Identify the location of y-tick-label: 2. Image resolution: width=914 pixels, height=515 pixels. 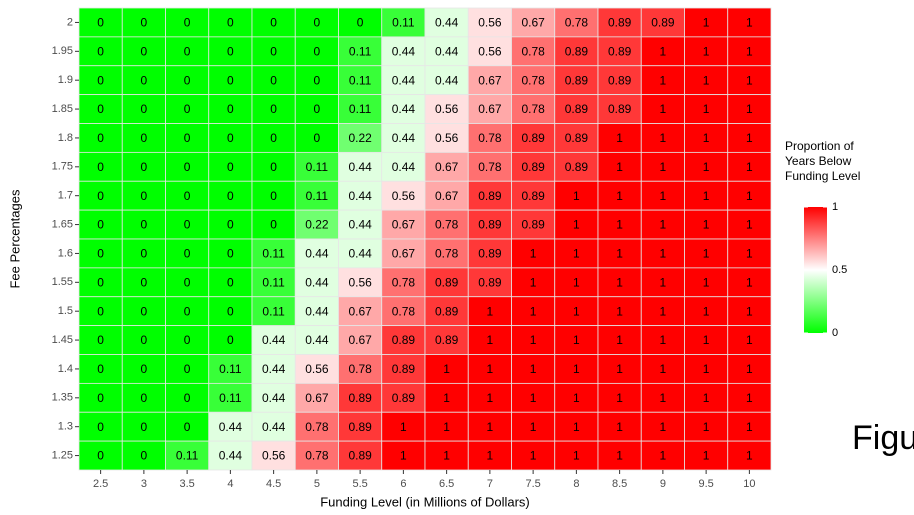
(70, 22).